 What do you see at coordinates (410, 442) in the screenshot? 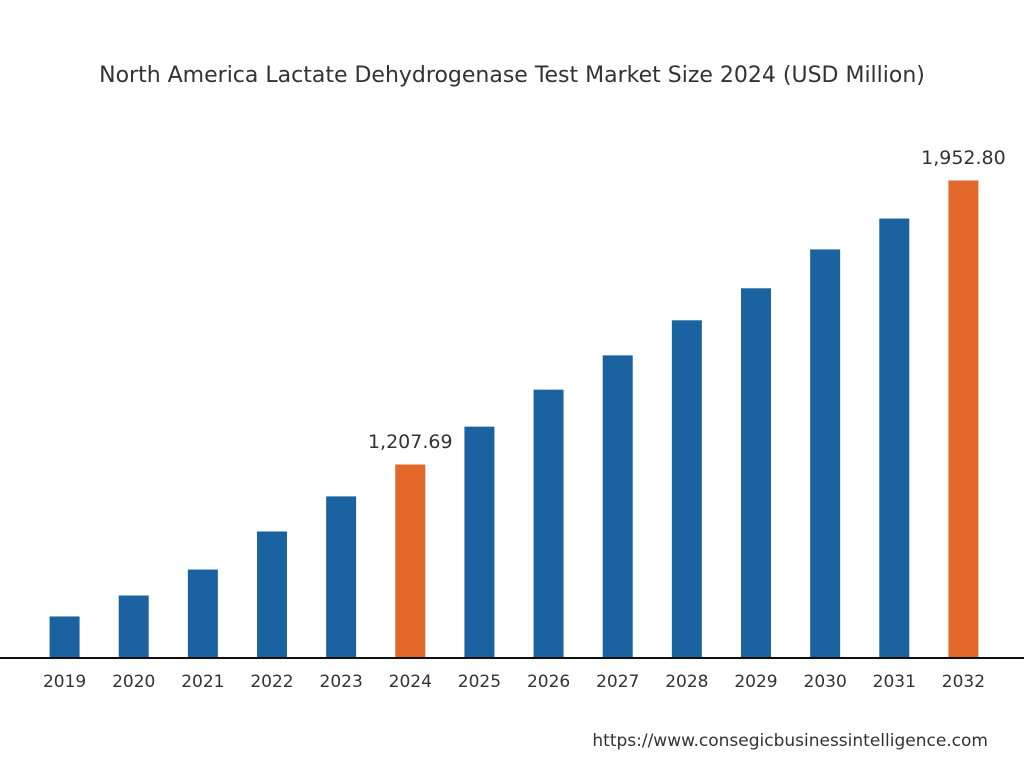
I see `value-label: 1,207.69` at bounding box center [410, 442].